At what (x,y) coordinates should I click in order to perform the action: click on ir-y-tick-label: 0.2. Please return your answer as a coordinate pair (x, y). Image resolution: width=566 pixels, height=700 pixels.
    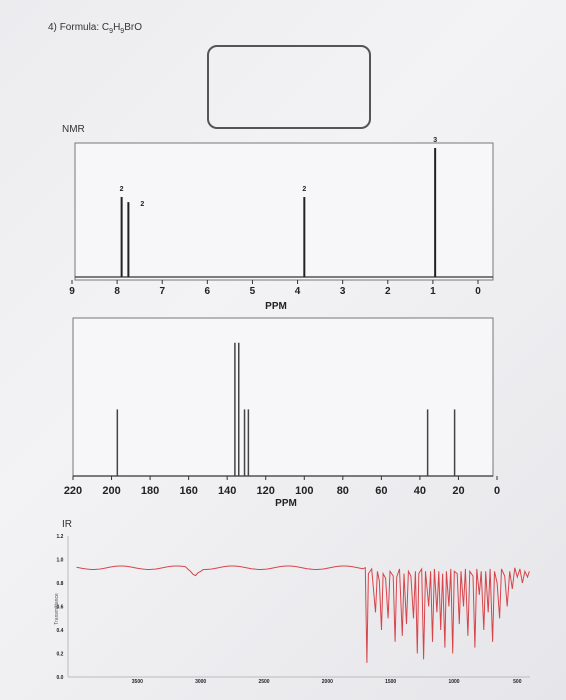
    Looking at the image, I should click on (60, 655).